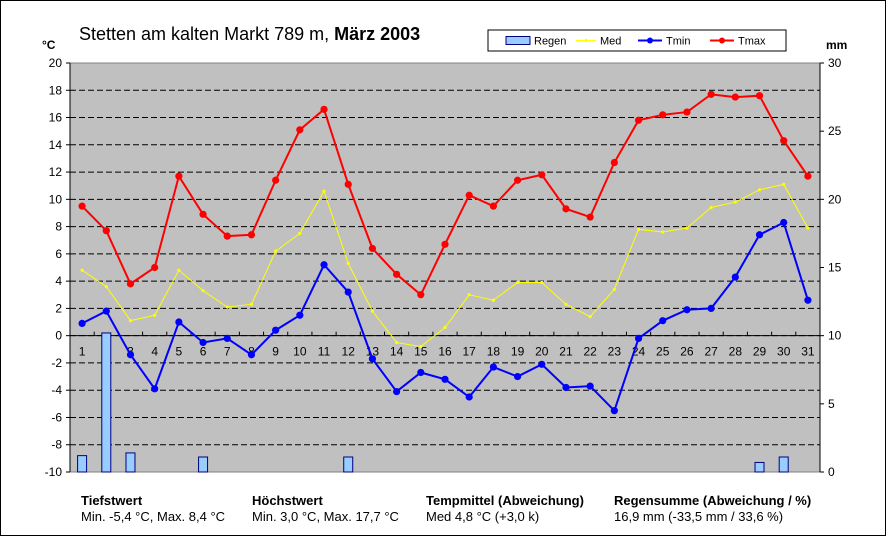 Image resolution: width=886 pixels, height=536 pixels. What do you see at coordinates (678, 42) in the screenshot?
I see `legend-label-tmin: Tmin` at bounding box center [678, 42].